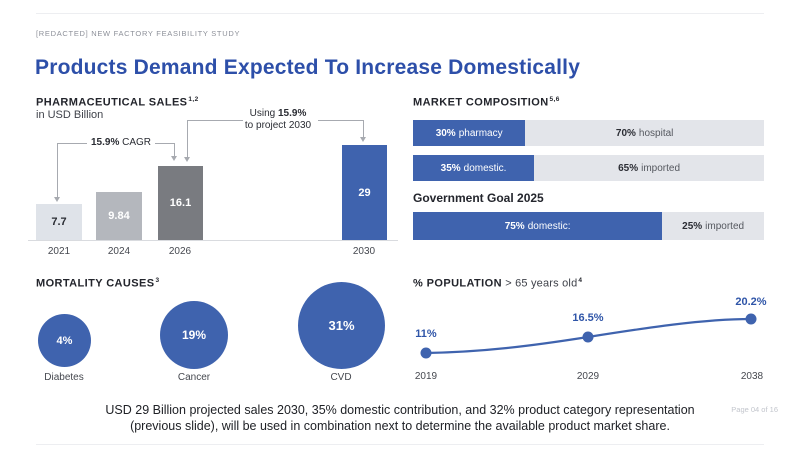  Describe the element at coordinates (363, 139) in the screenshot. I see `projection-right-arrow-icon` at that location.